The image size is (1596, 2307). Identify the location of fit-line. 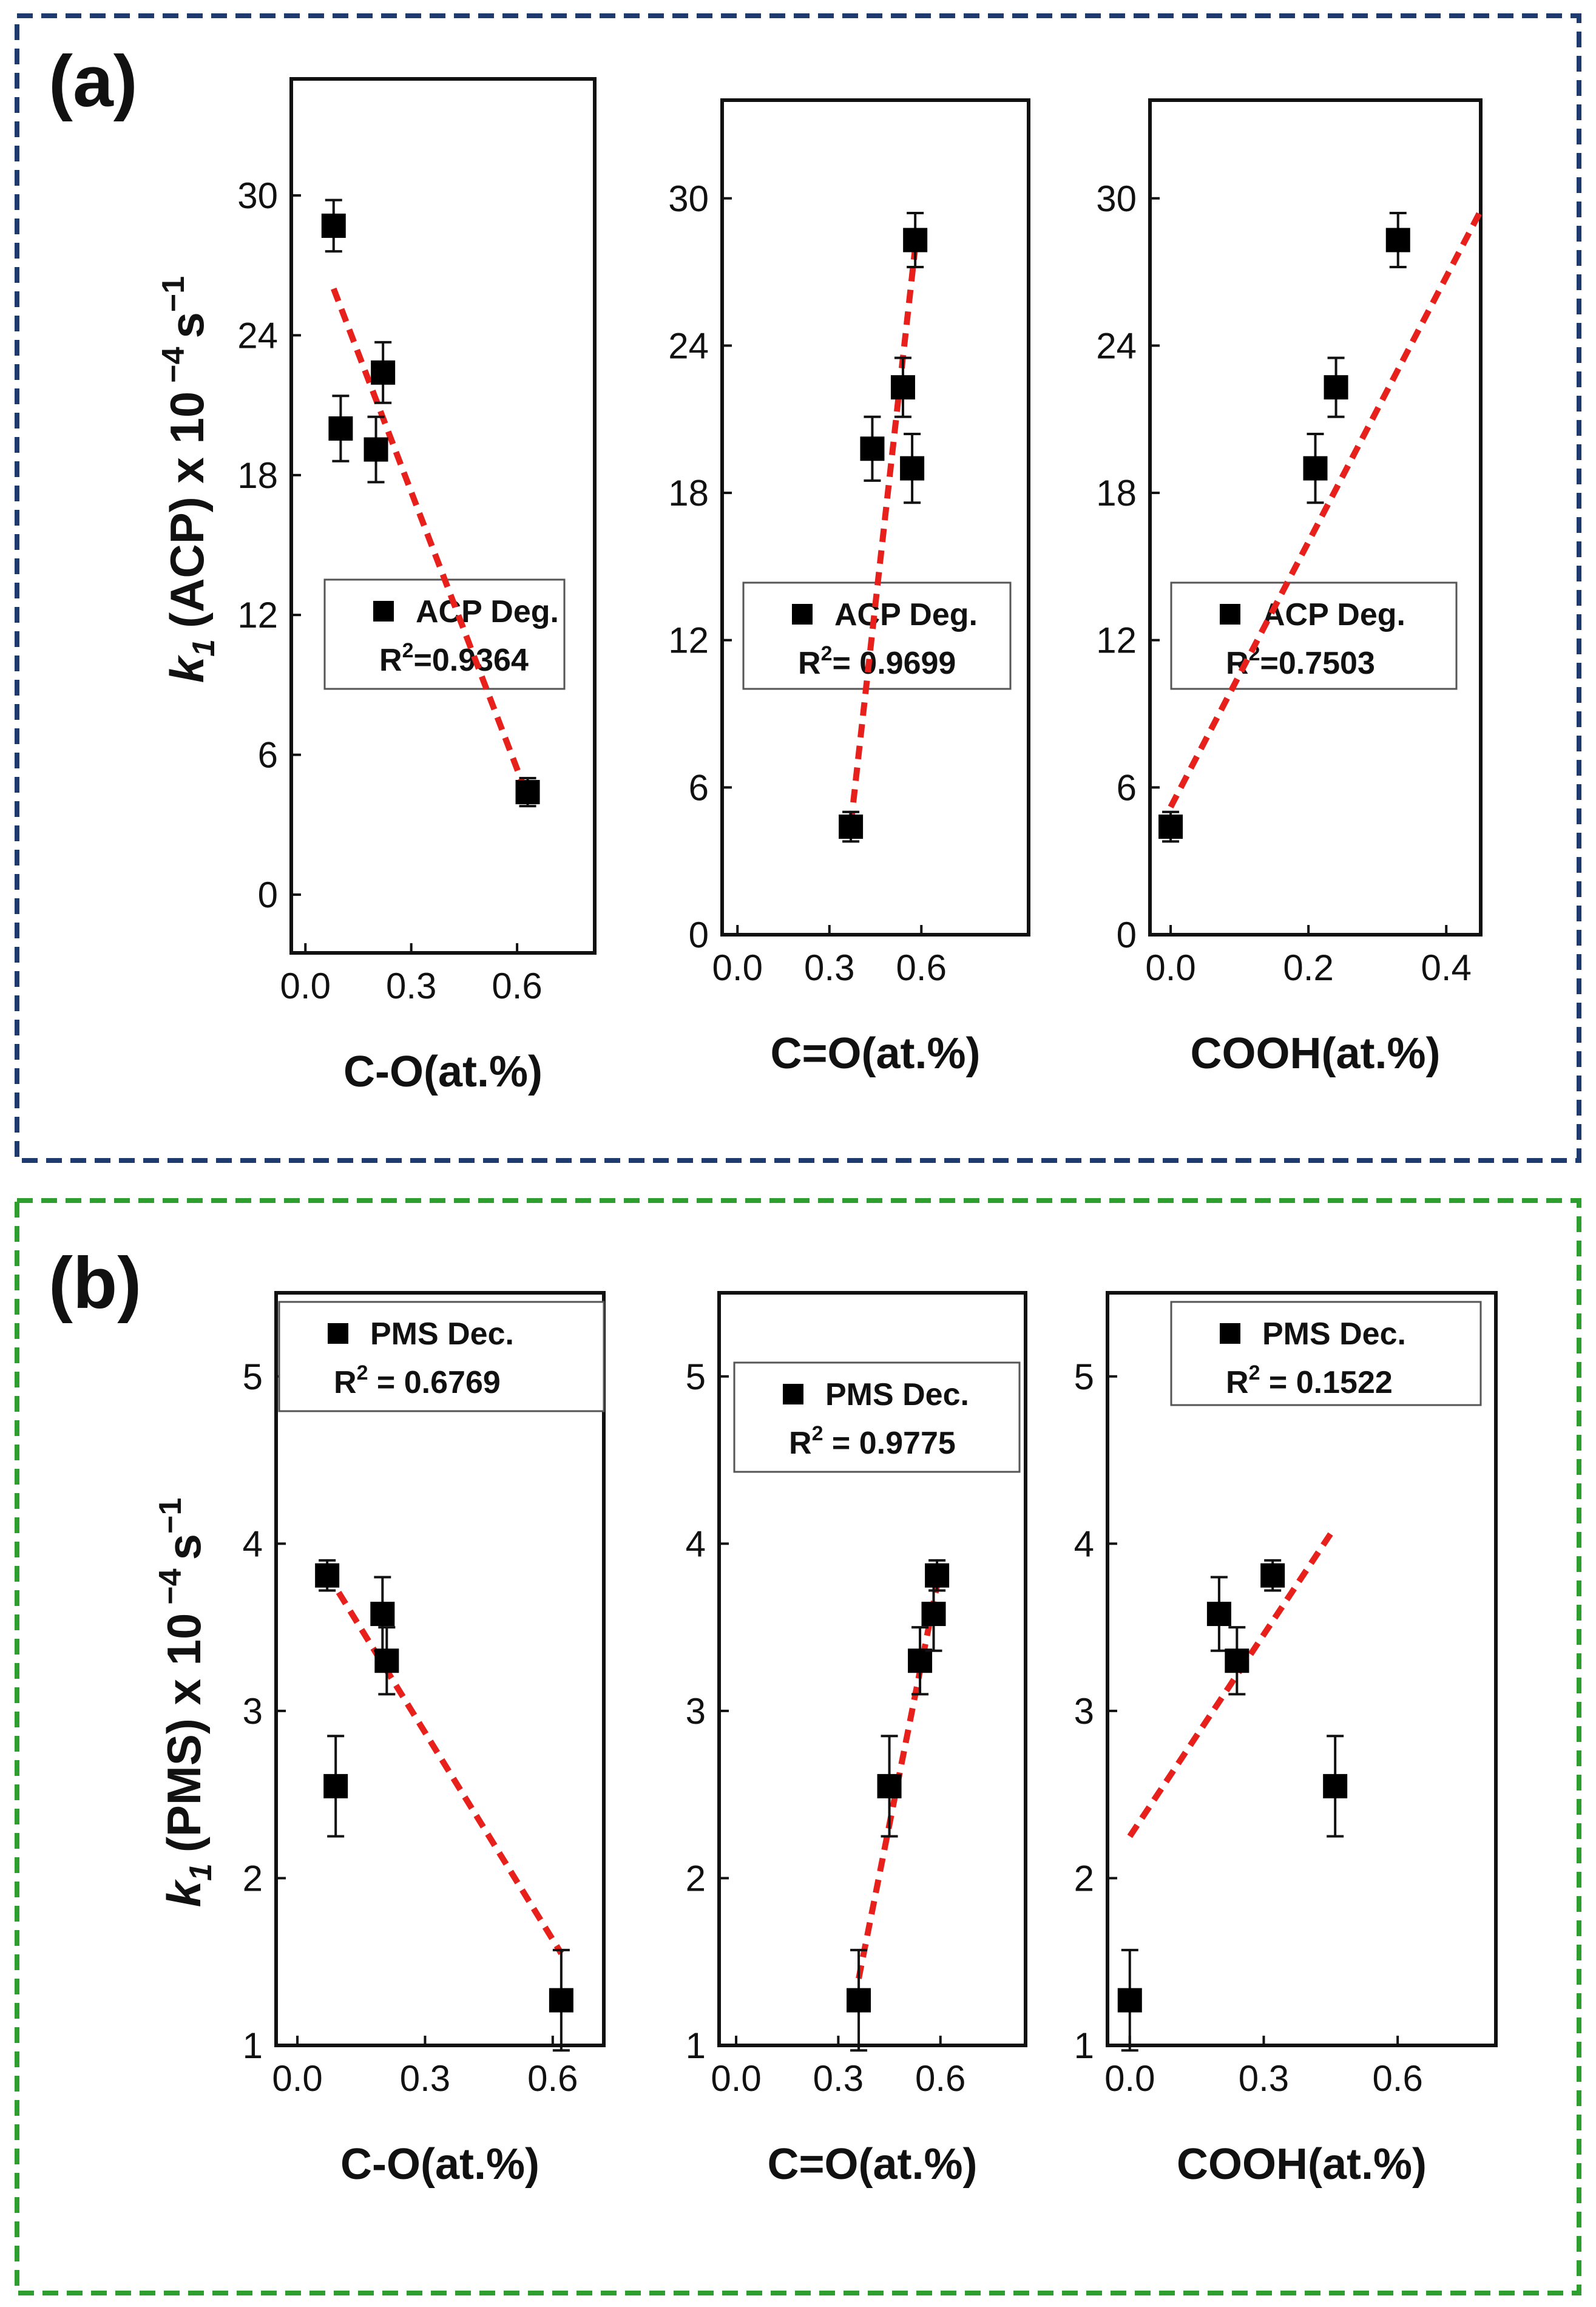
(444, 1764).